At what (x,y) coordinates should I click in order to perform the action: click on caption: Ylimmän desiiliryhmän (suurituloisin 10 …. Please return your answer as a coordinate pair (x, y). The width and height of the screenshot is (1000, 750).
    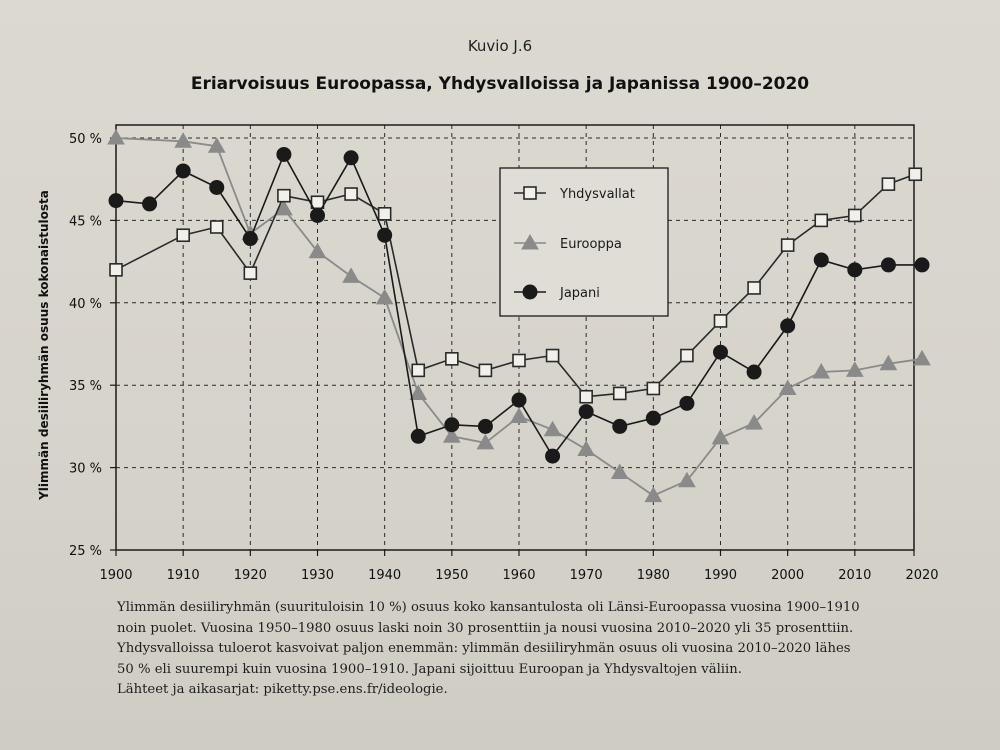
    Looking at the image, I should click on (547, 649).